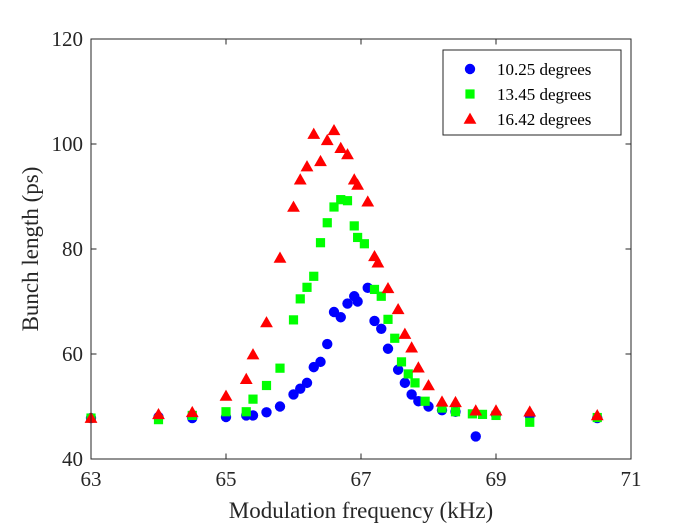 This screenshot has height=525, width=700. I want to click on x-axis-label: Modulation frequency (kHz), so click(361, 510).